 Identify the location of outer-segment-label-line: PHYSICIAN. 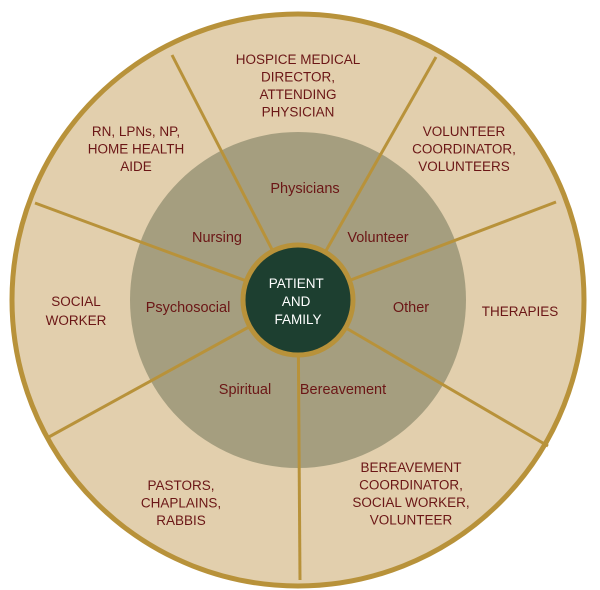
(298, 112).